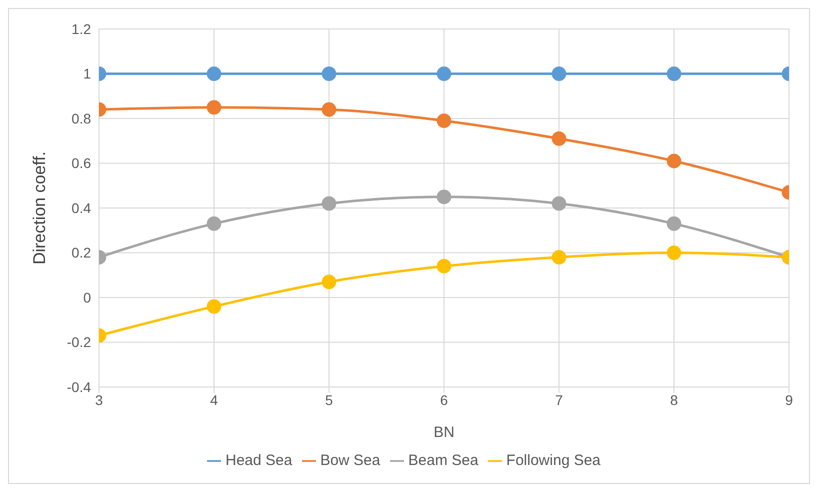  What do you see at coordinates (214, 400) in the screenshot?
I see `x-tick-label: 4` at bounding box center [214, 400].